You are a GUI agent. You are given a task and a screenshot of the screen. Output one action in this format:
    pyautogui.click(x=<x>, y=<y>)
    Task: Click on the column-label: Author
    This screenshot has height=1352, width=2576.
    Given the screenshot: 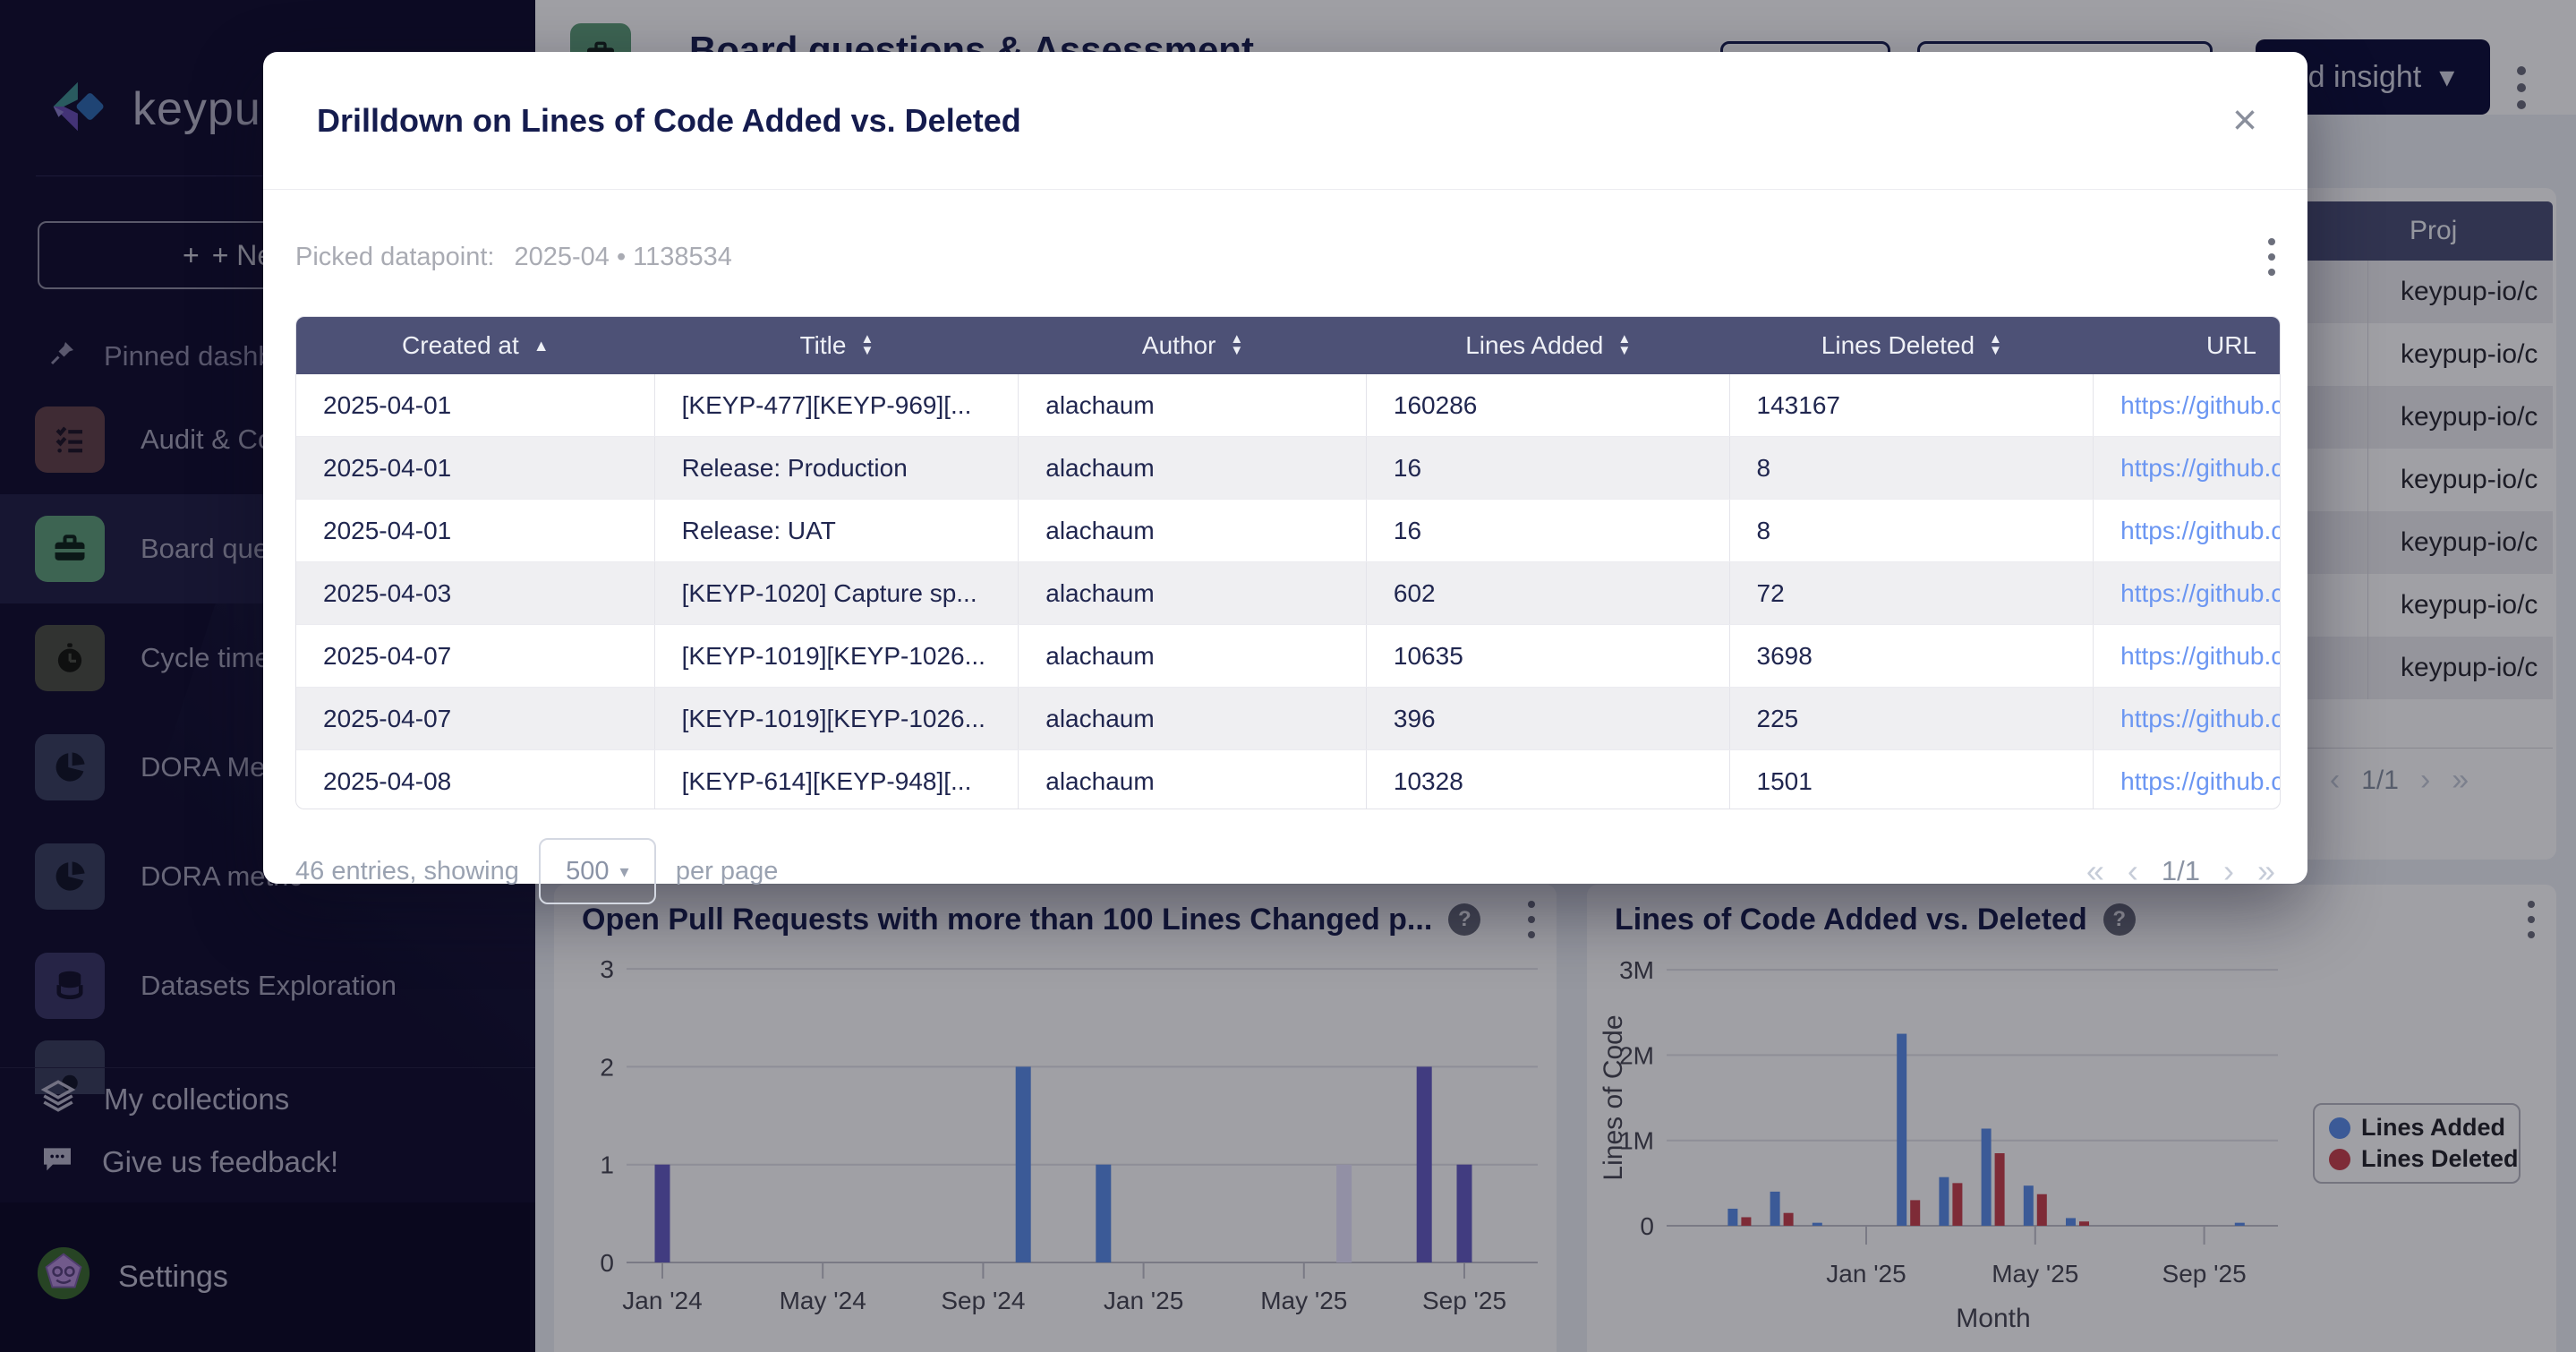 What is the action you would take?
    pyautogui.click(x=1178, y=345)
    